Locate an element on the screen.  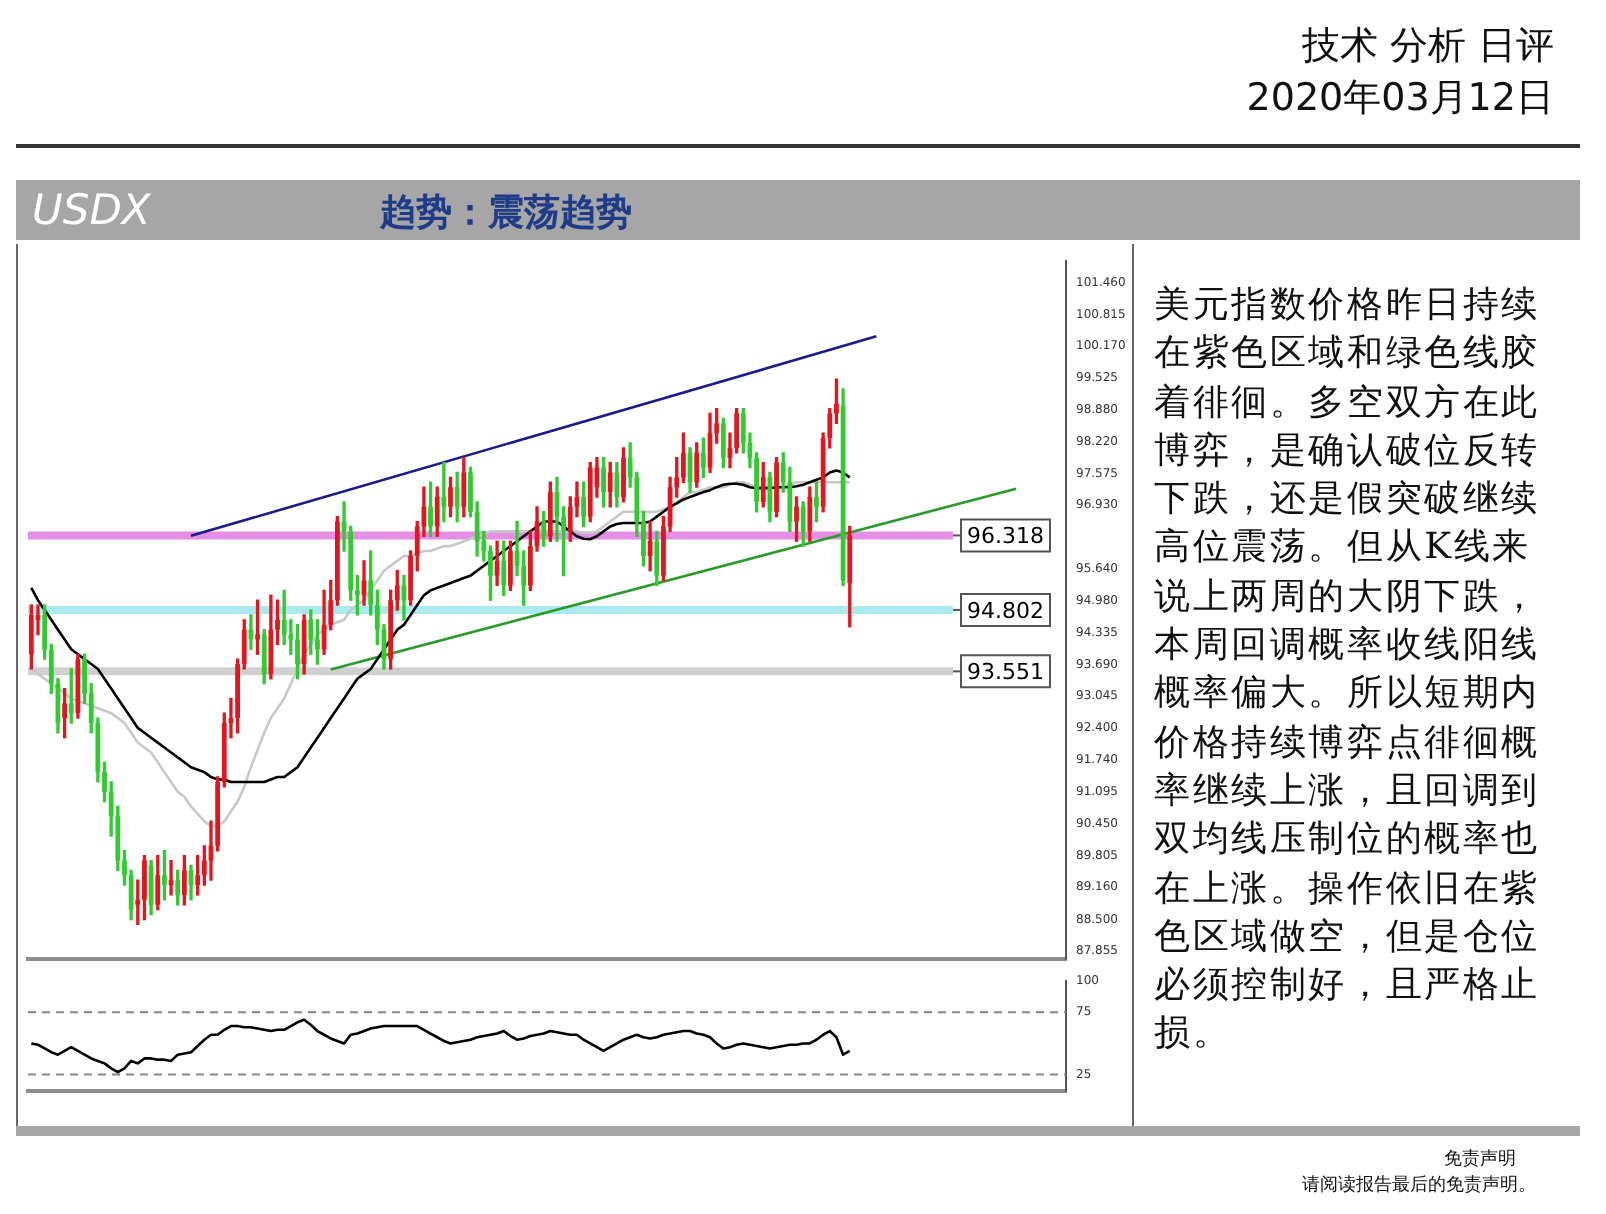
text: 免责声明 is located at coordinates (1480, 1159).